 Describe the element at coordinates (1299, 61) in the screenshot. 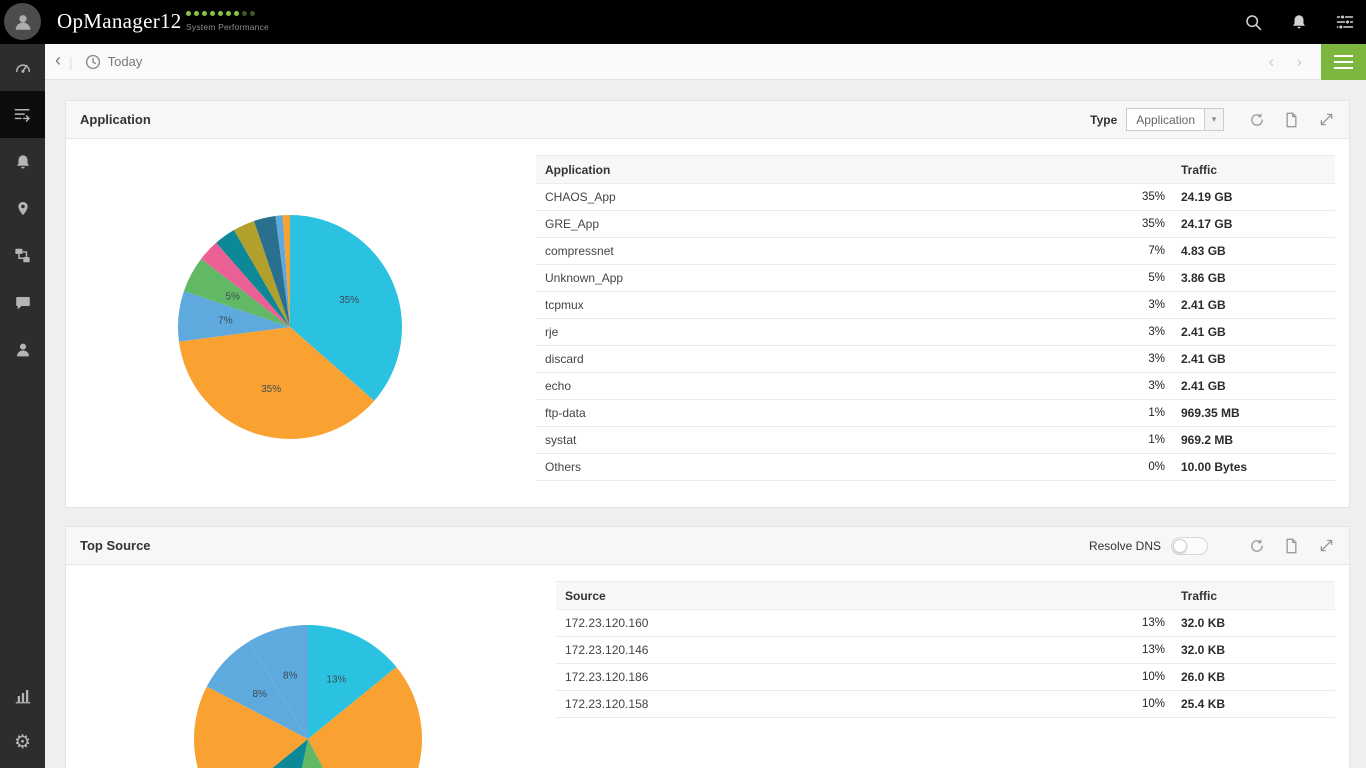

I see `next-chevron-icon: ›` at that location.